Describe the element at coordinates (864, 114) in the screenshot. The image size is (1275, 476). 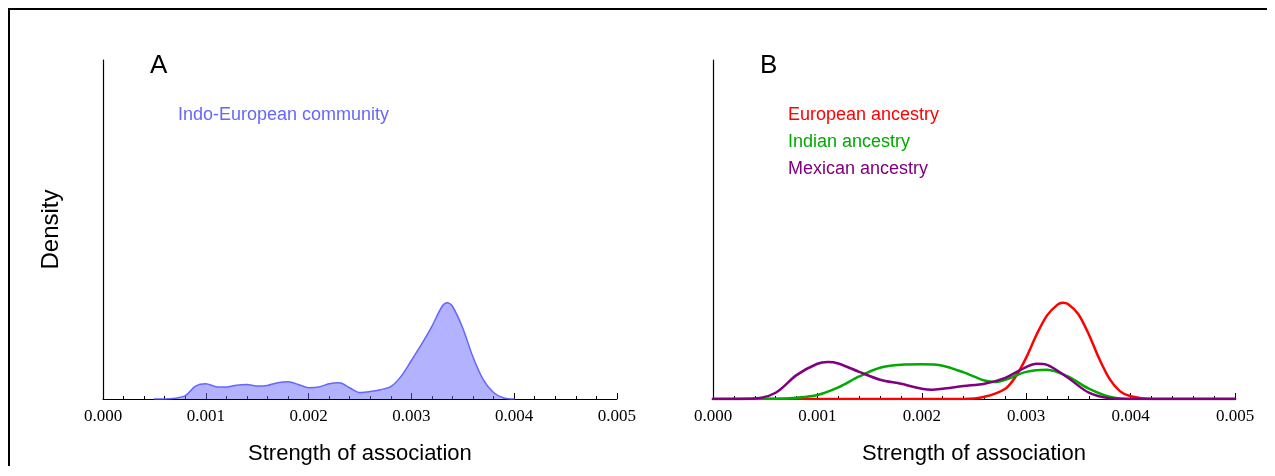
I see `text: European ancestry` at that location.